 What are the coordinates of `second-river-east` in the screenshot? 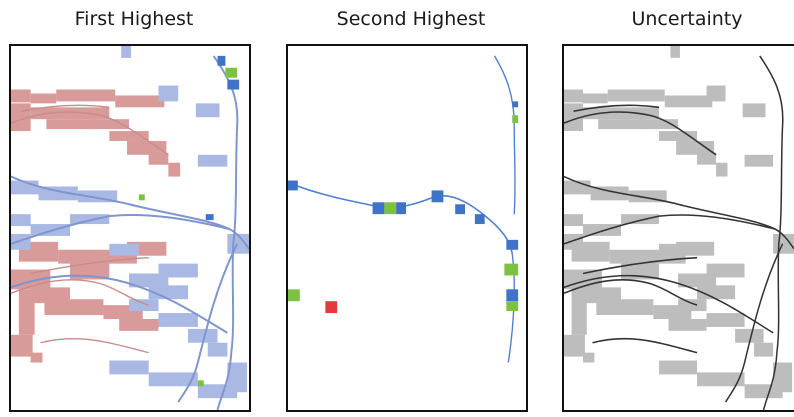 It's located at (504, 135).